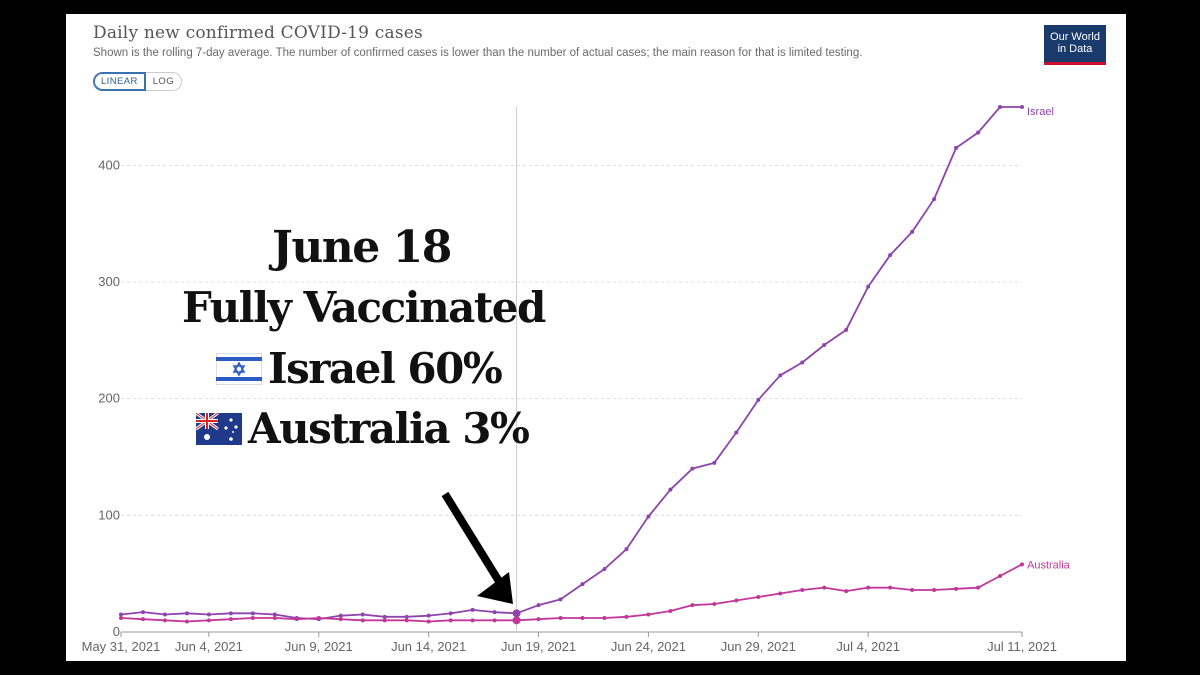 The image size is (1200, 675). I want to click on y-tick-label: 0, so click(116, 631).